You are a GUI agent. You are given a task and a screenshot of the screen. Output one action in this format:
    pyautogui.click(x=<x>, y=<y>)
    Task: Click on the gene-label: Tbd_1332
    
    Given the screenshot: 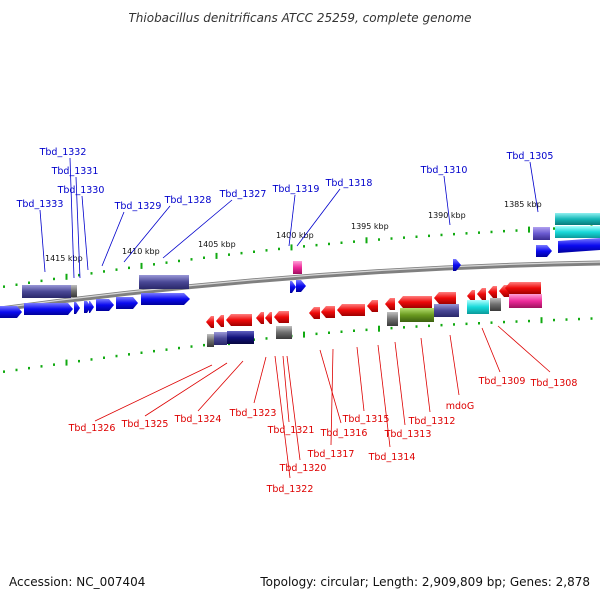 What is the action you would take?
    pyautogui.click(x=63, y=152)
    